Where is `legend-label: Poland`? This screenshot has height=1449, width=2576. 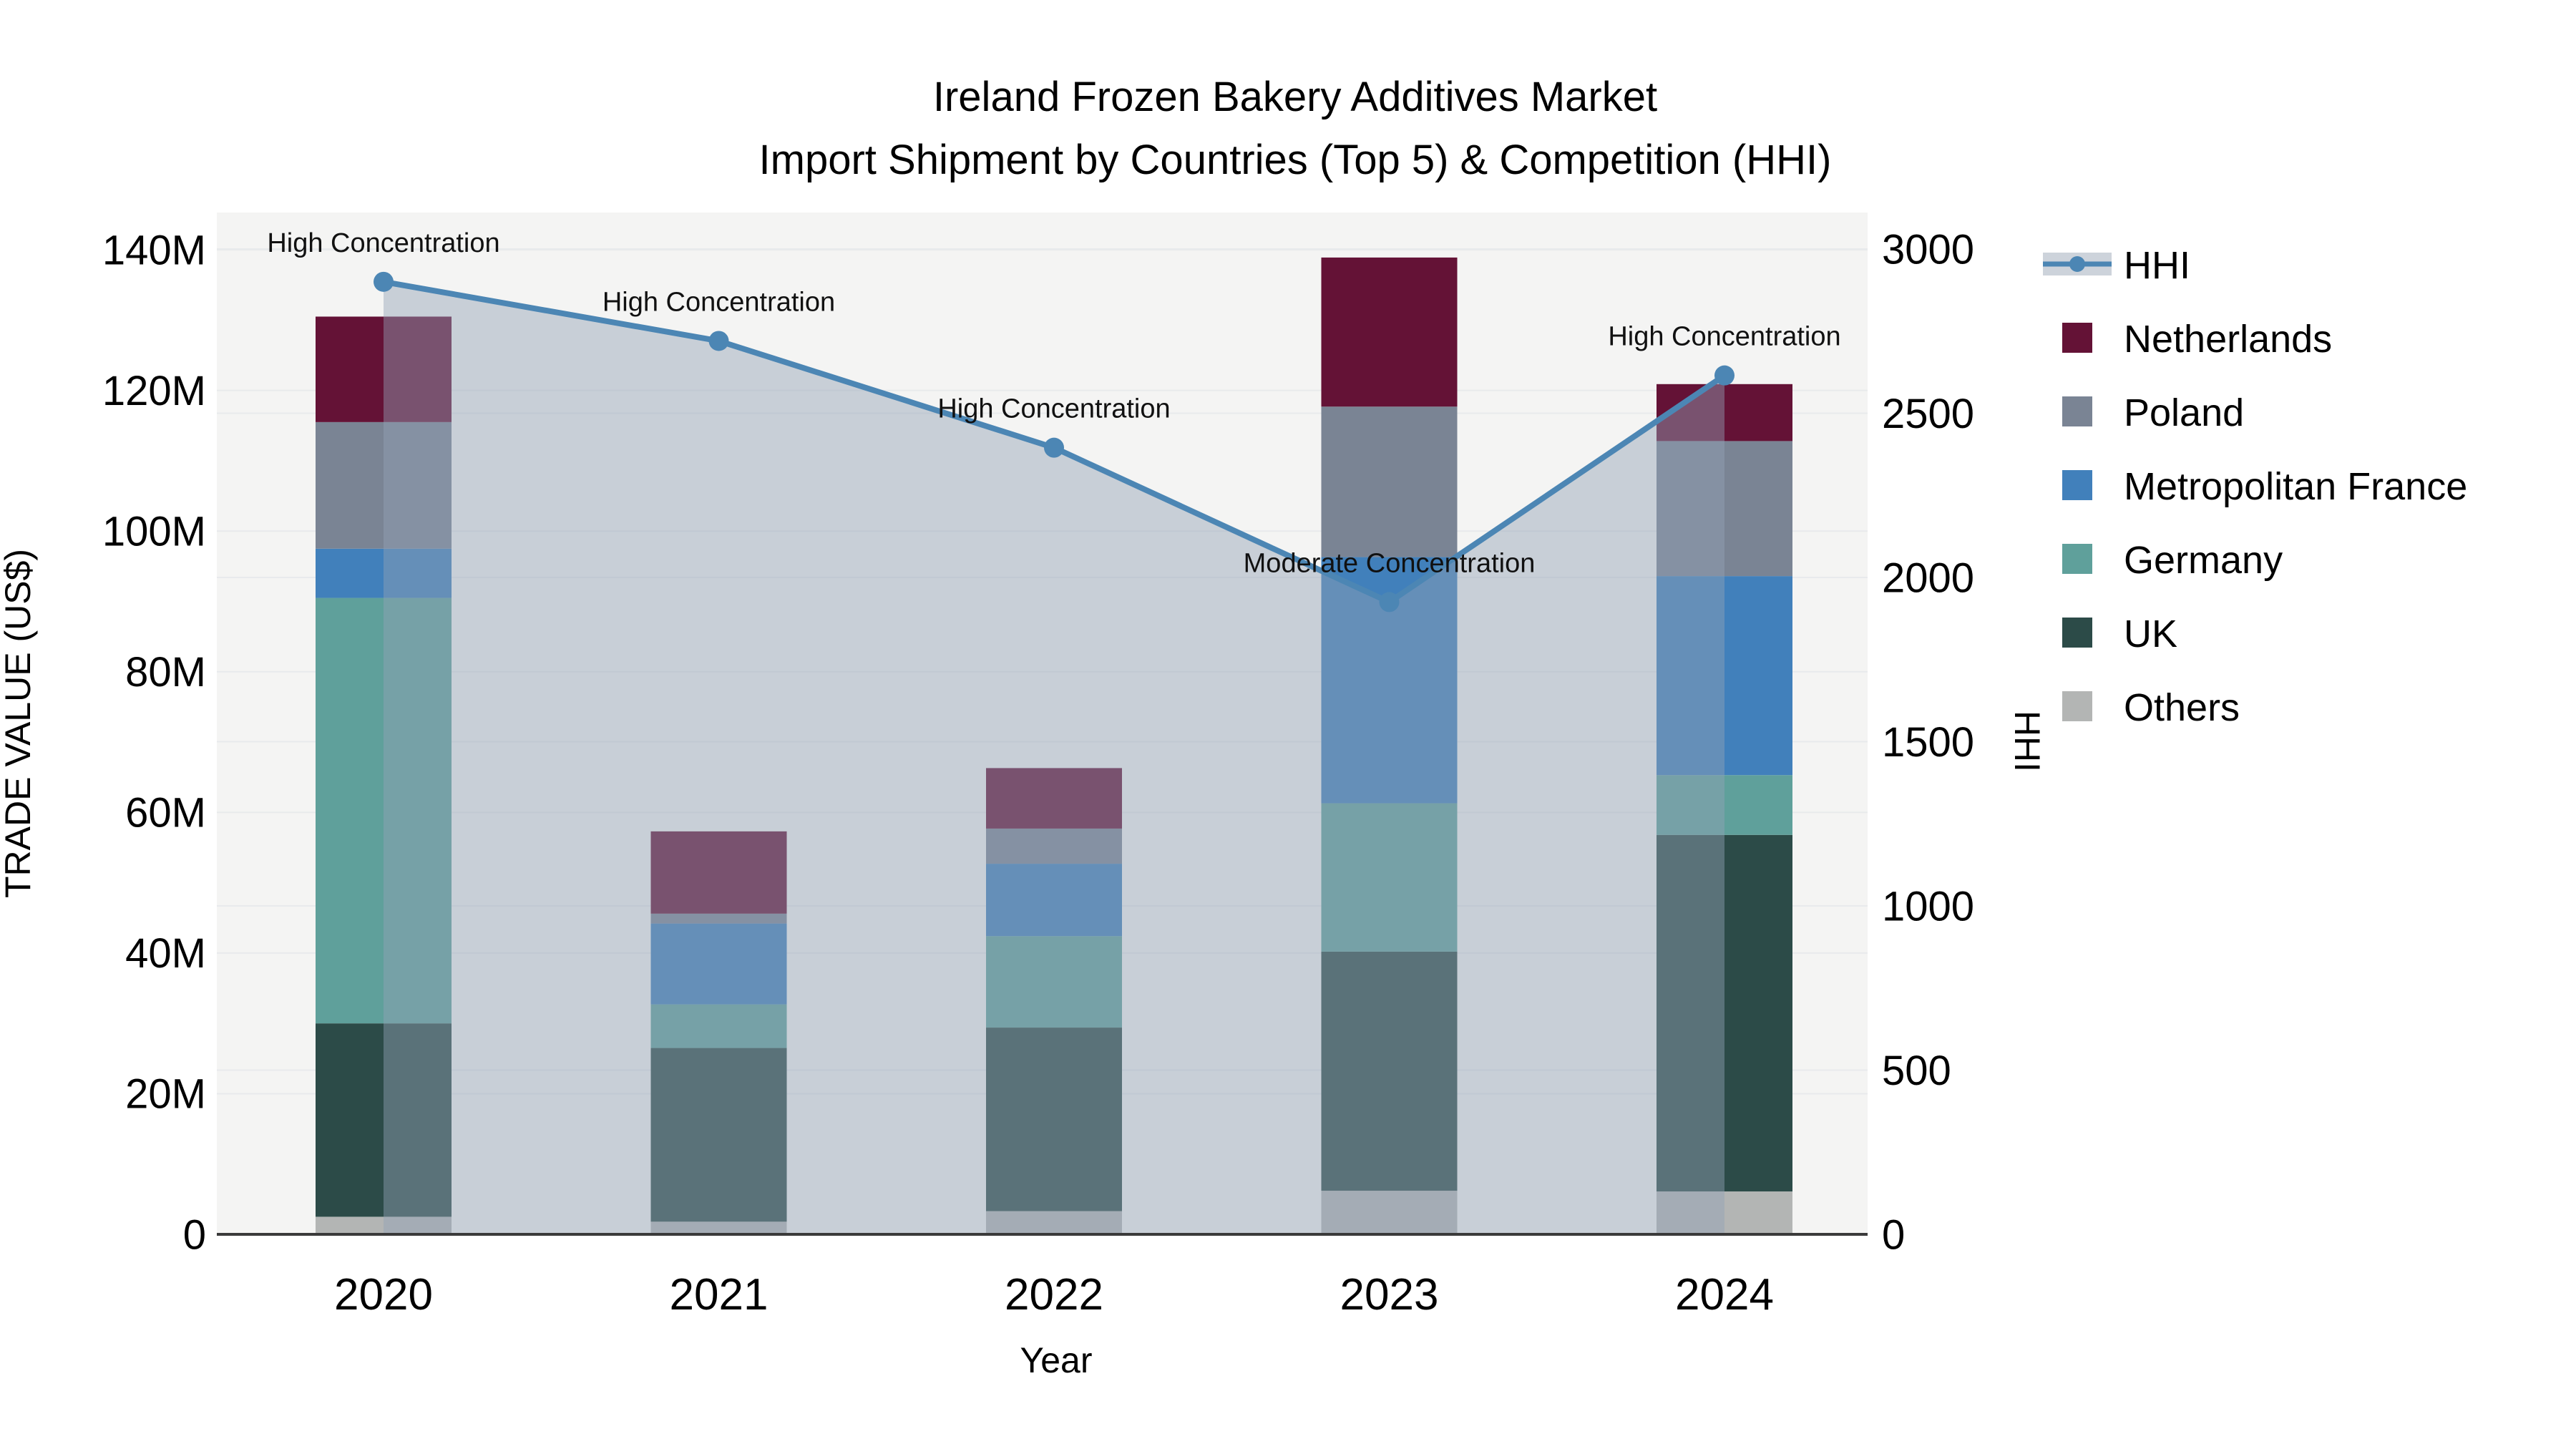 legend-label: Poland is located at coordinates (2184, 412).